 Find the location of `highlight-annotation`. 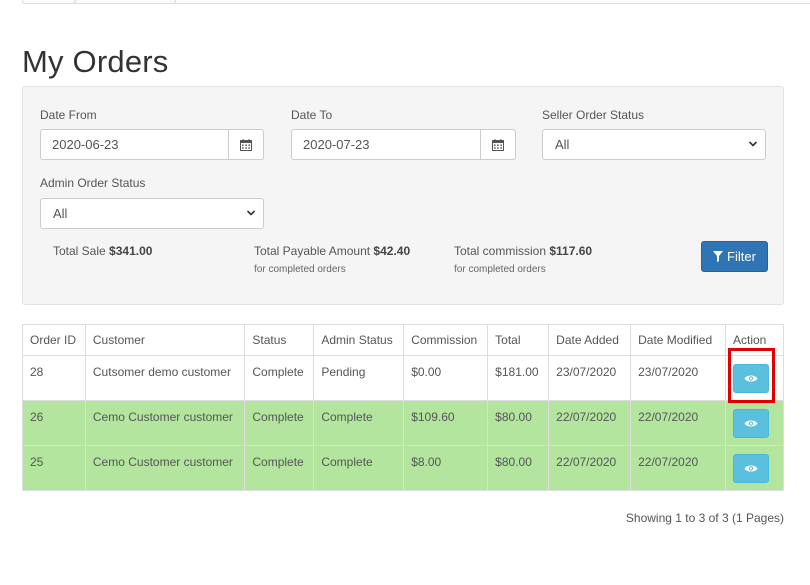

highlight-annotation is located at coordinates (751, 375).